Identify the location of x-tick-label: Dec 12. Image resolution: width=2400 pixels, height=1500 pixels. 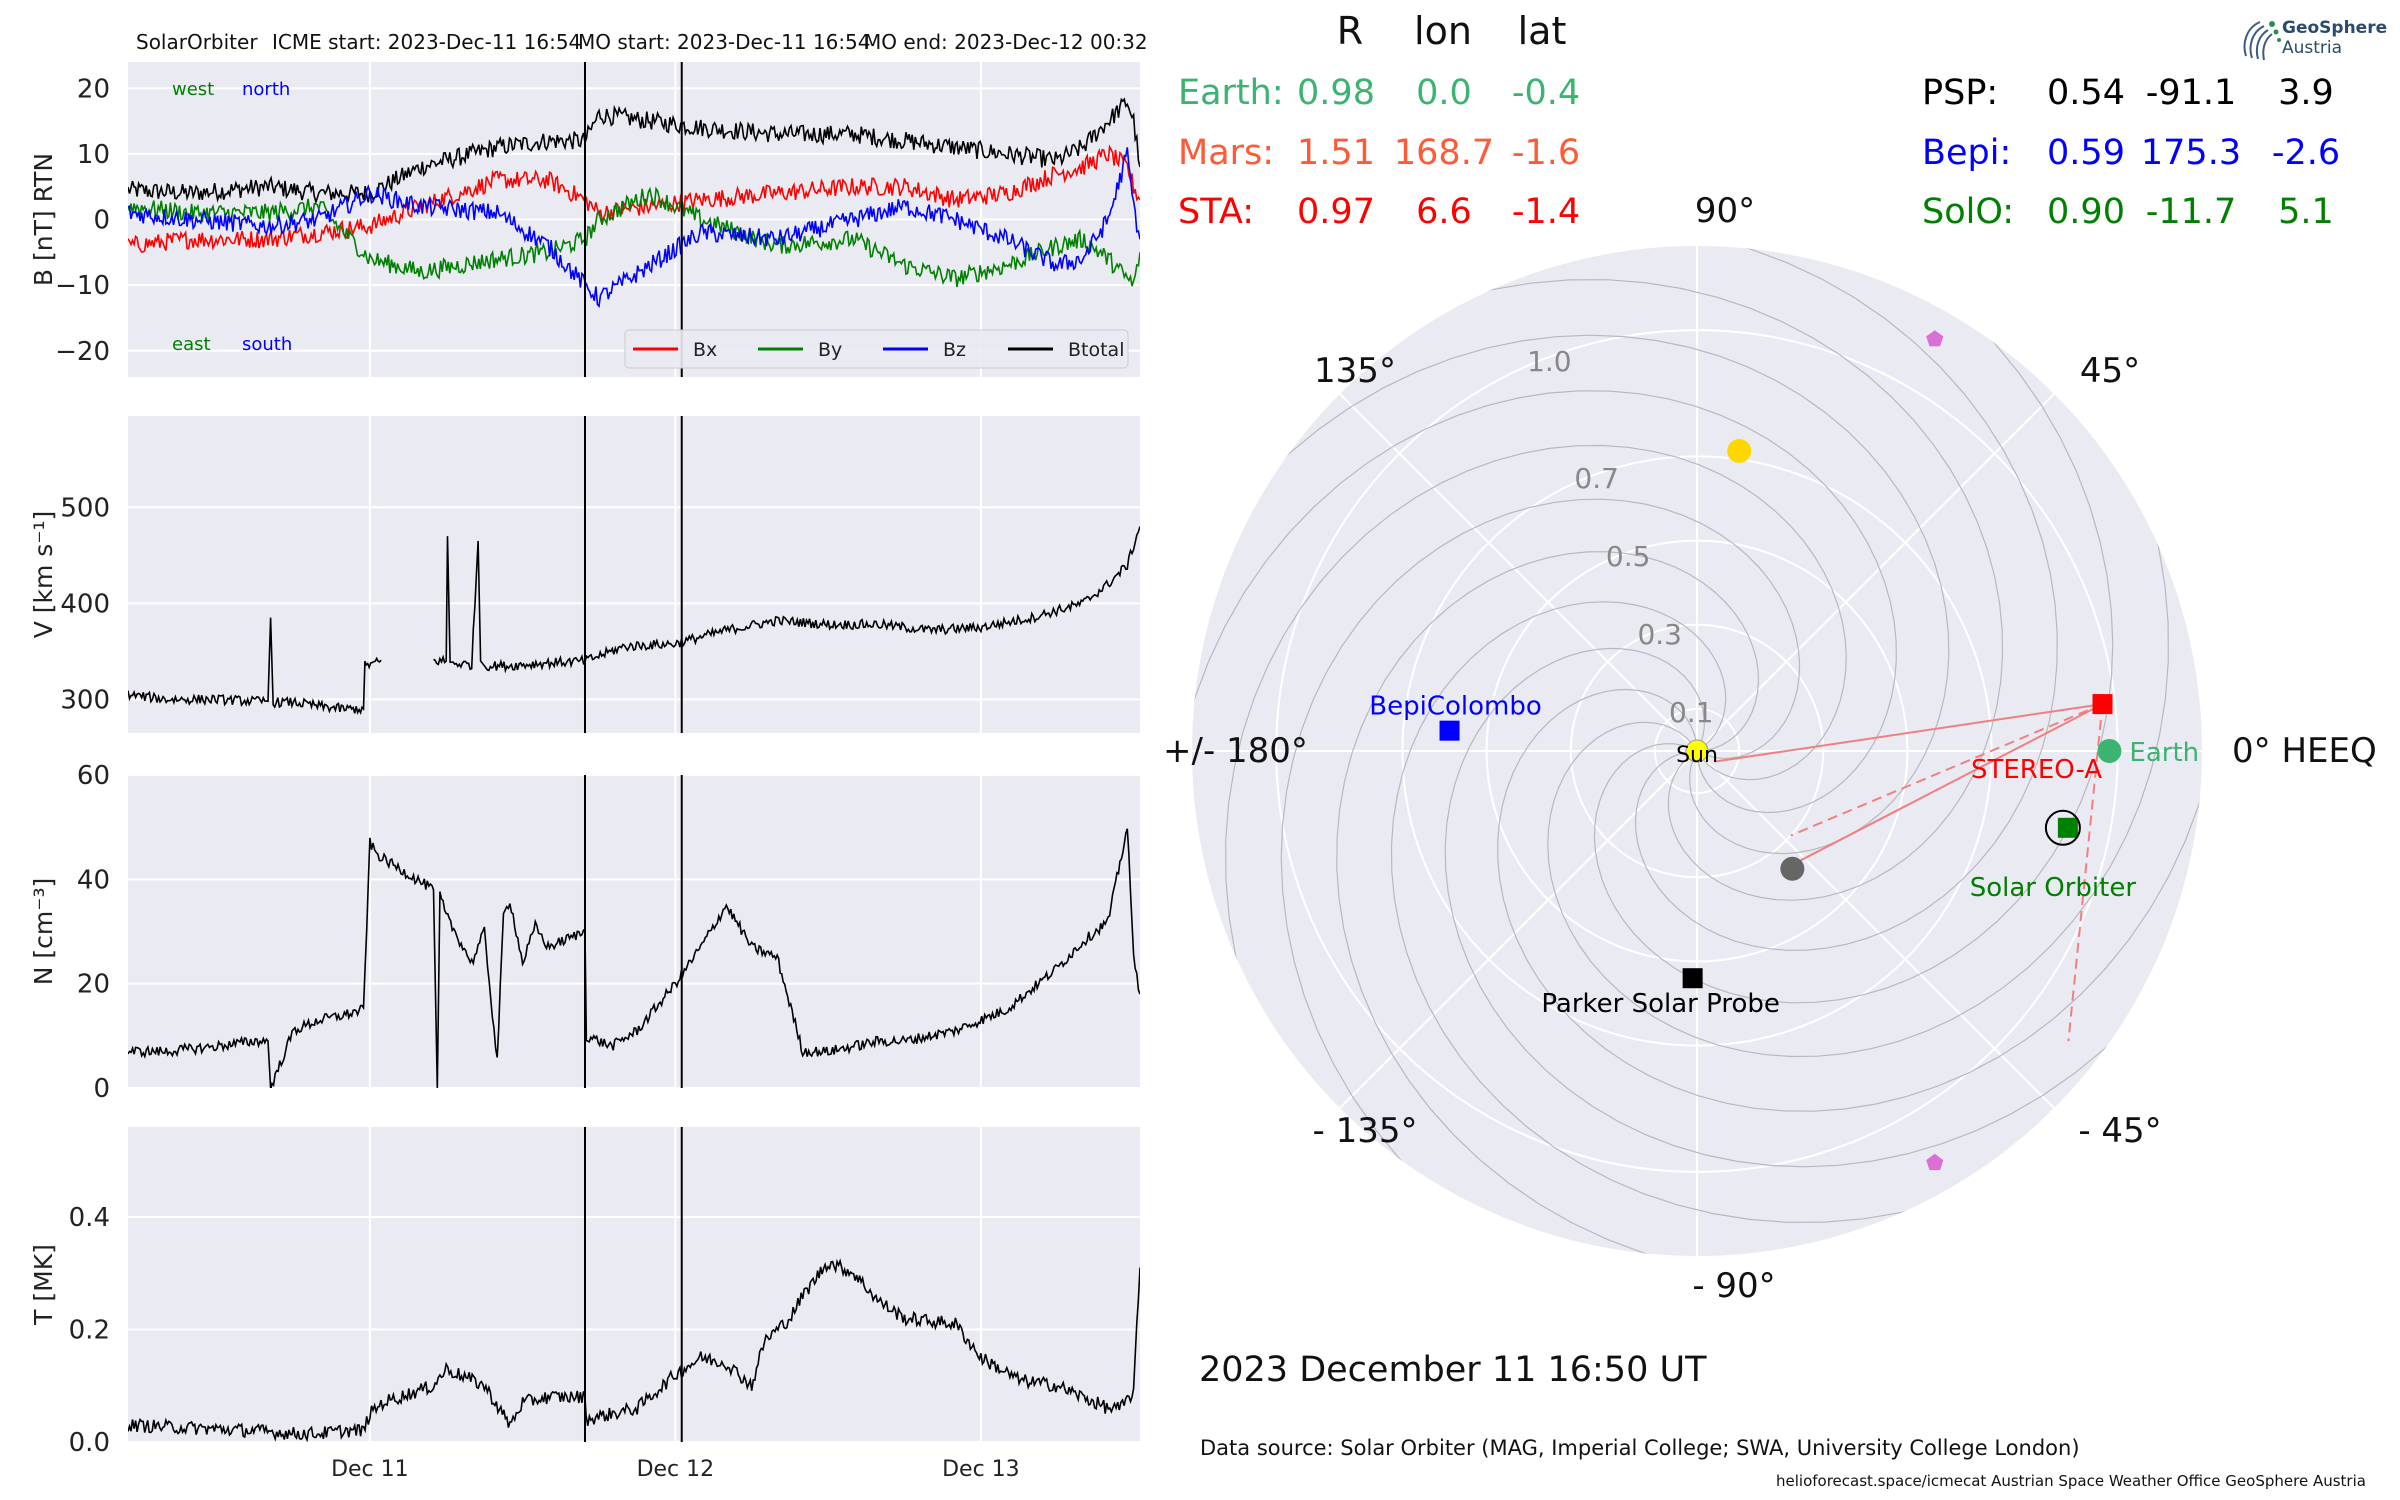
(676, 1469).